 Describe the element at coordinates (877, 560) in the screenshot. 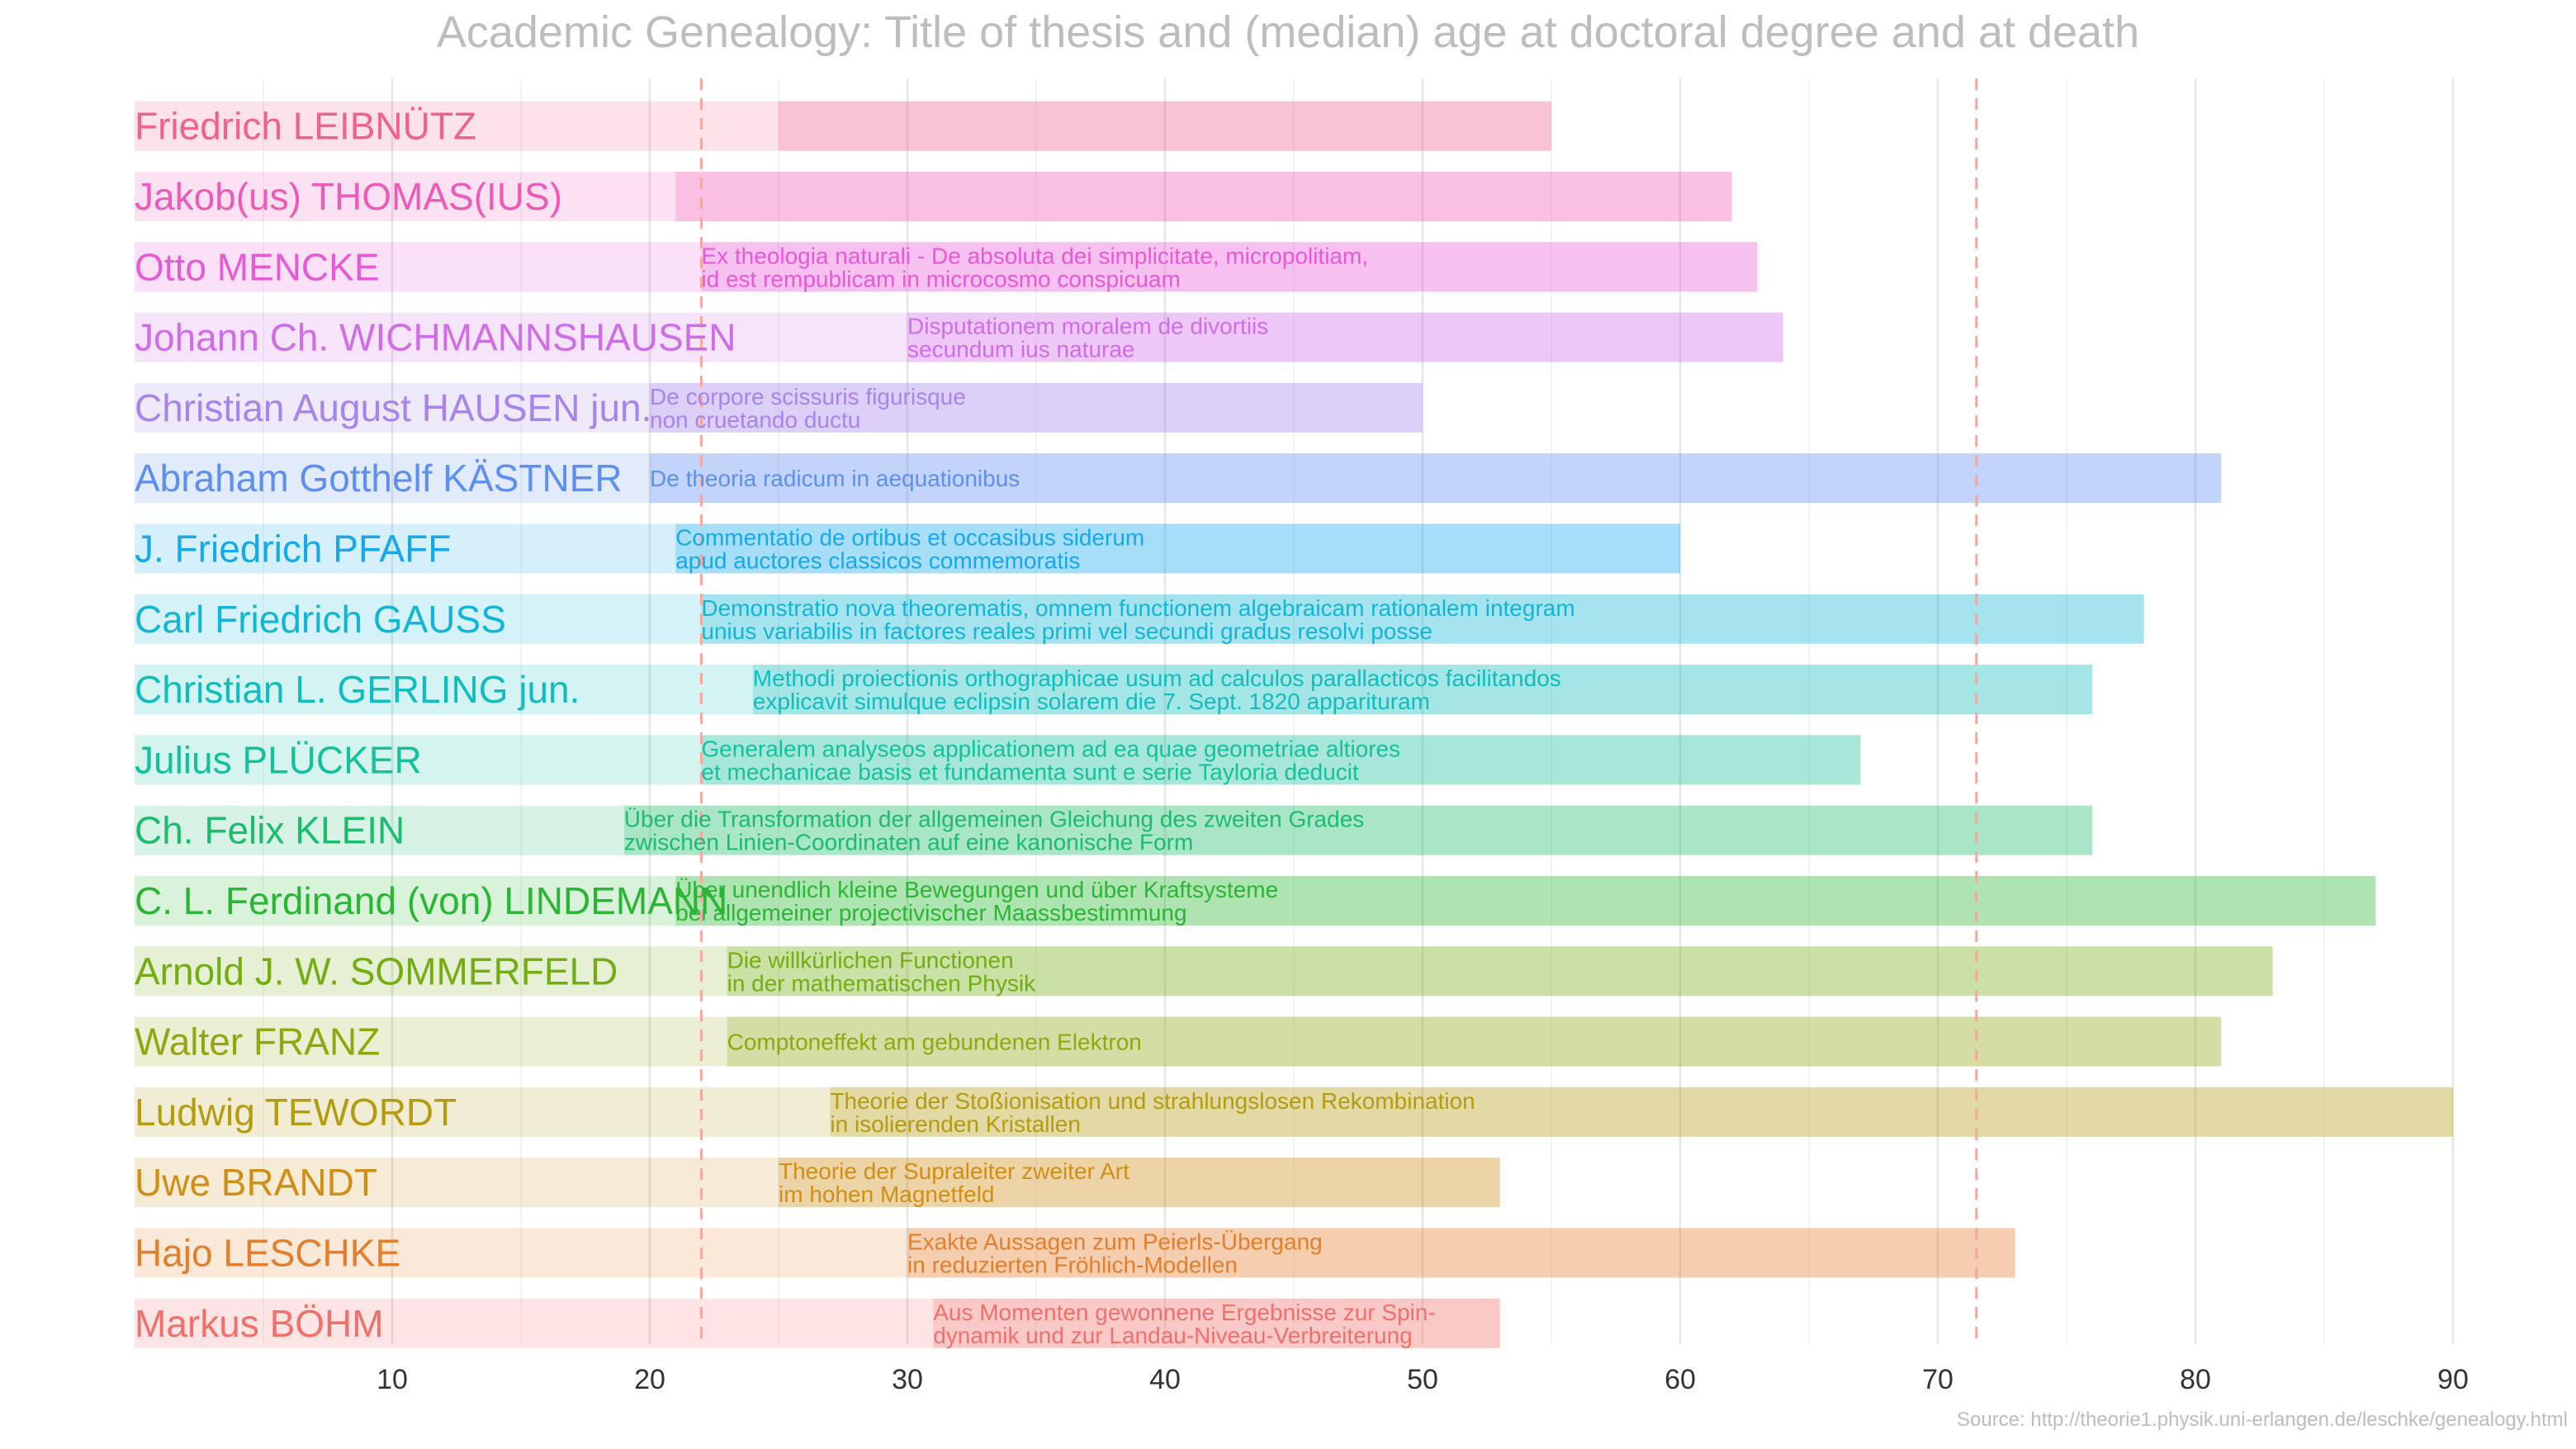

I see `thesis-title-label: apud auctores classicos commemoratis` at that location.